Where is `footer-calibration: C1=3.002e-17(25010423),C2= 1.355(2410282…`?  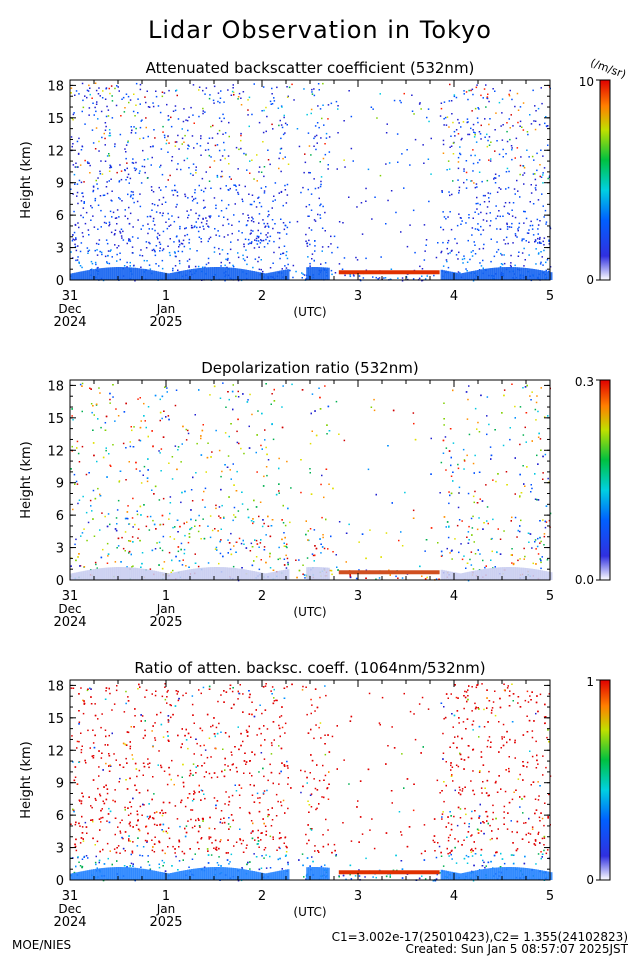 footer-calibration: C1=3.002e-17(25010423),C2= 1.355(2410282… is located at coordinates (480, 937).